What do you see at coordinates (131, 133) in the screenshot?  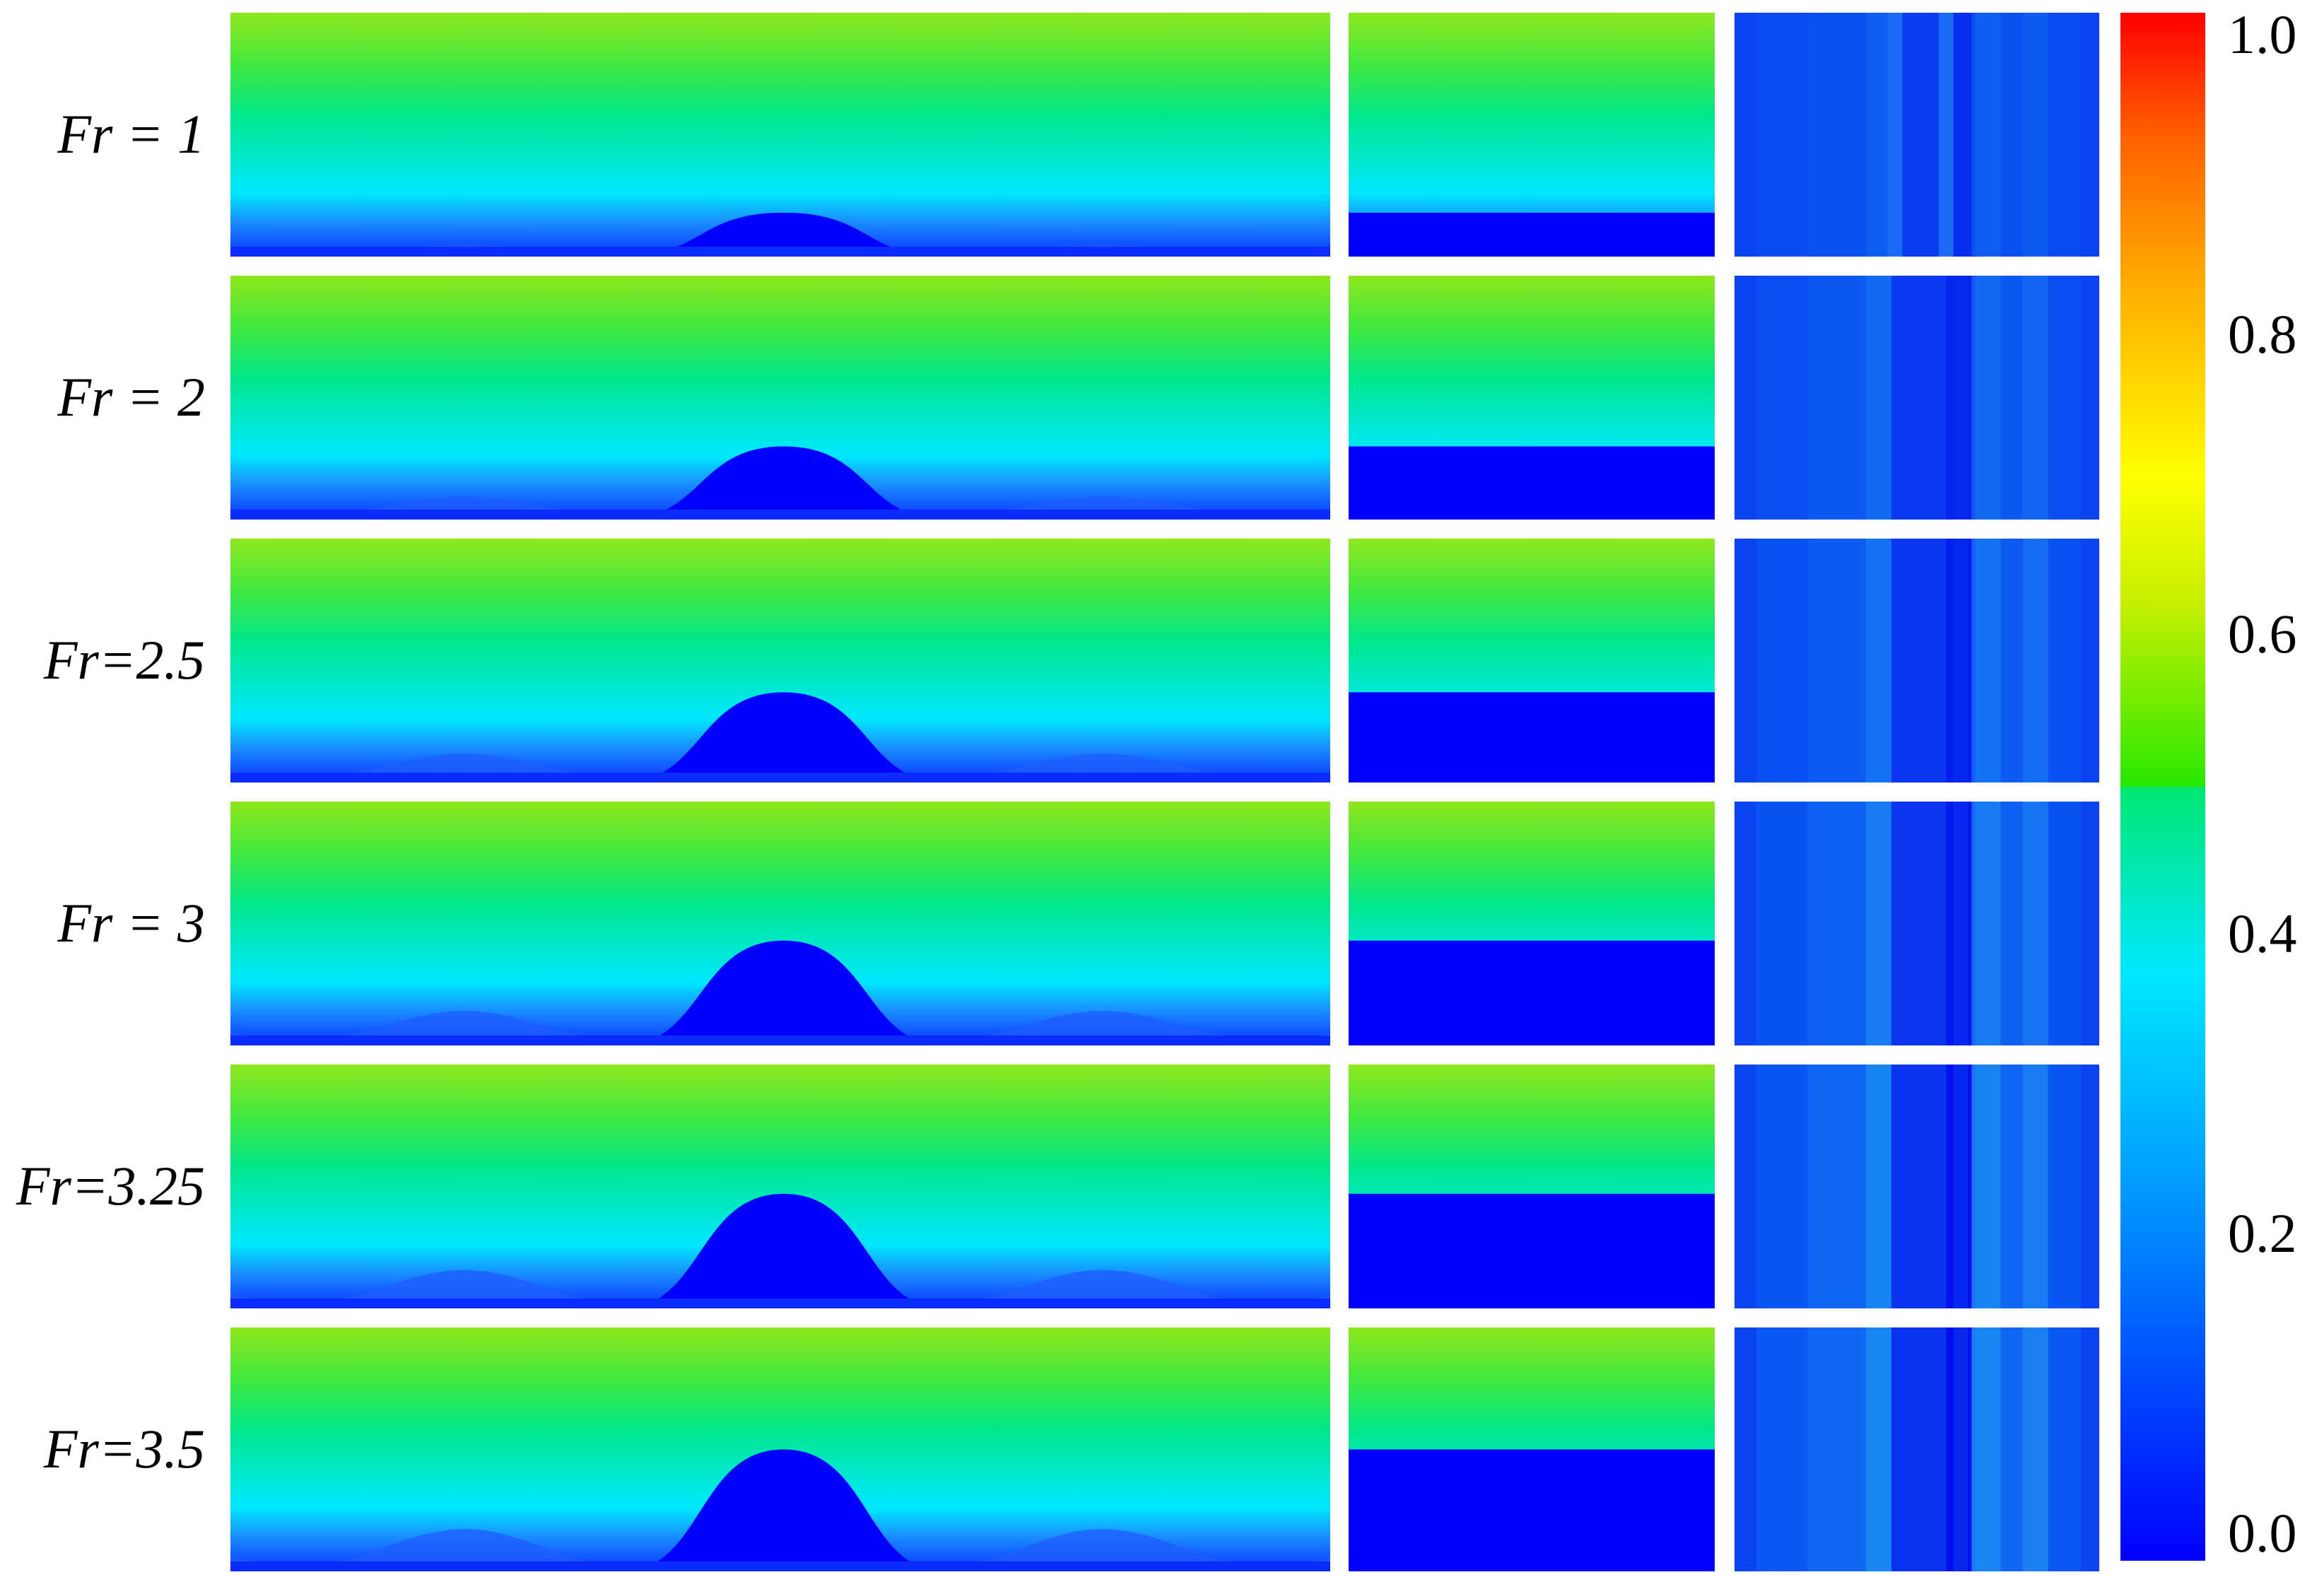 I see `row-label-1: Fr = 1` at bounding box center [131, 133].